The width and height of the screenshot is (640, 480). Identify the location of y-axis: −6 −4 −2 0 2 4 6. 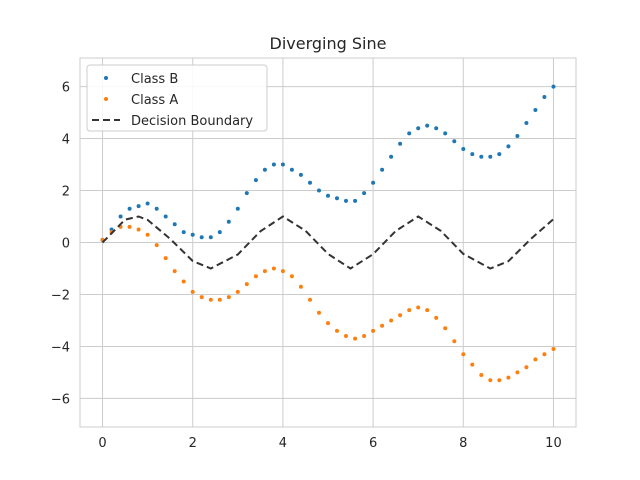
(60, 244).